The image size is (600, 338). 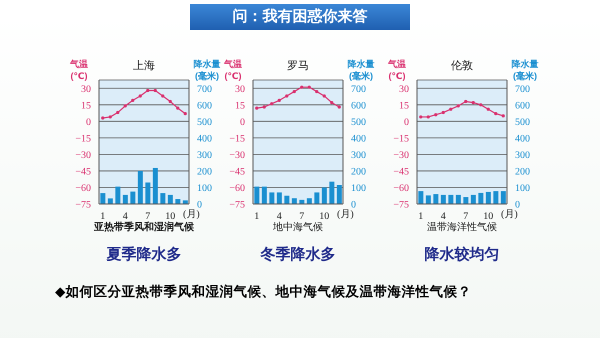 I want to click on text: ◆如何区分亚热带季风和湿润气候、地中海气候及温带海洋性气候？, so click(x=263, y=292).